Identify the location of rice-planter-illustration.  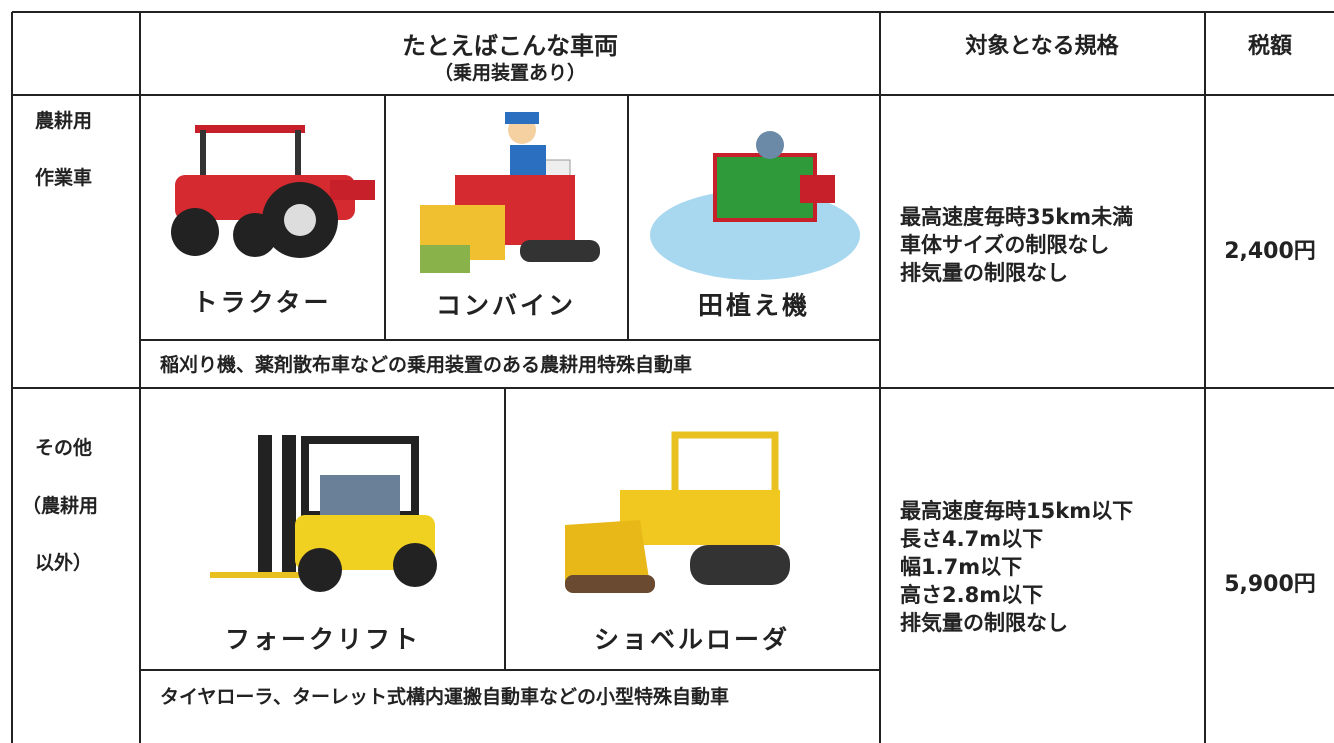
(755, 205).